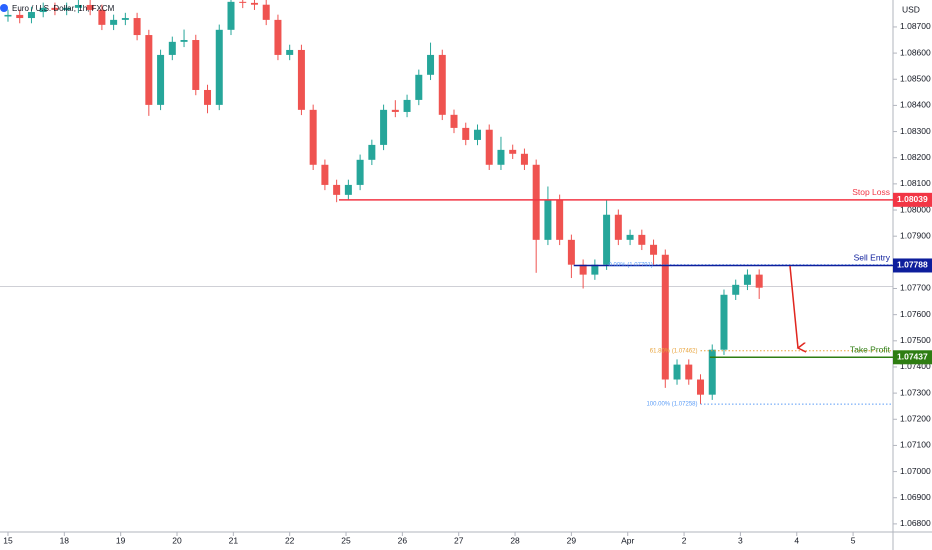 The image size is (932, 550). I want to click on direction-arrow, so click(793, 306).